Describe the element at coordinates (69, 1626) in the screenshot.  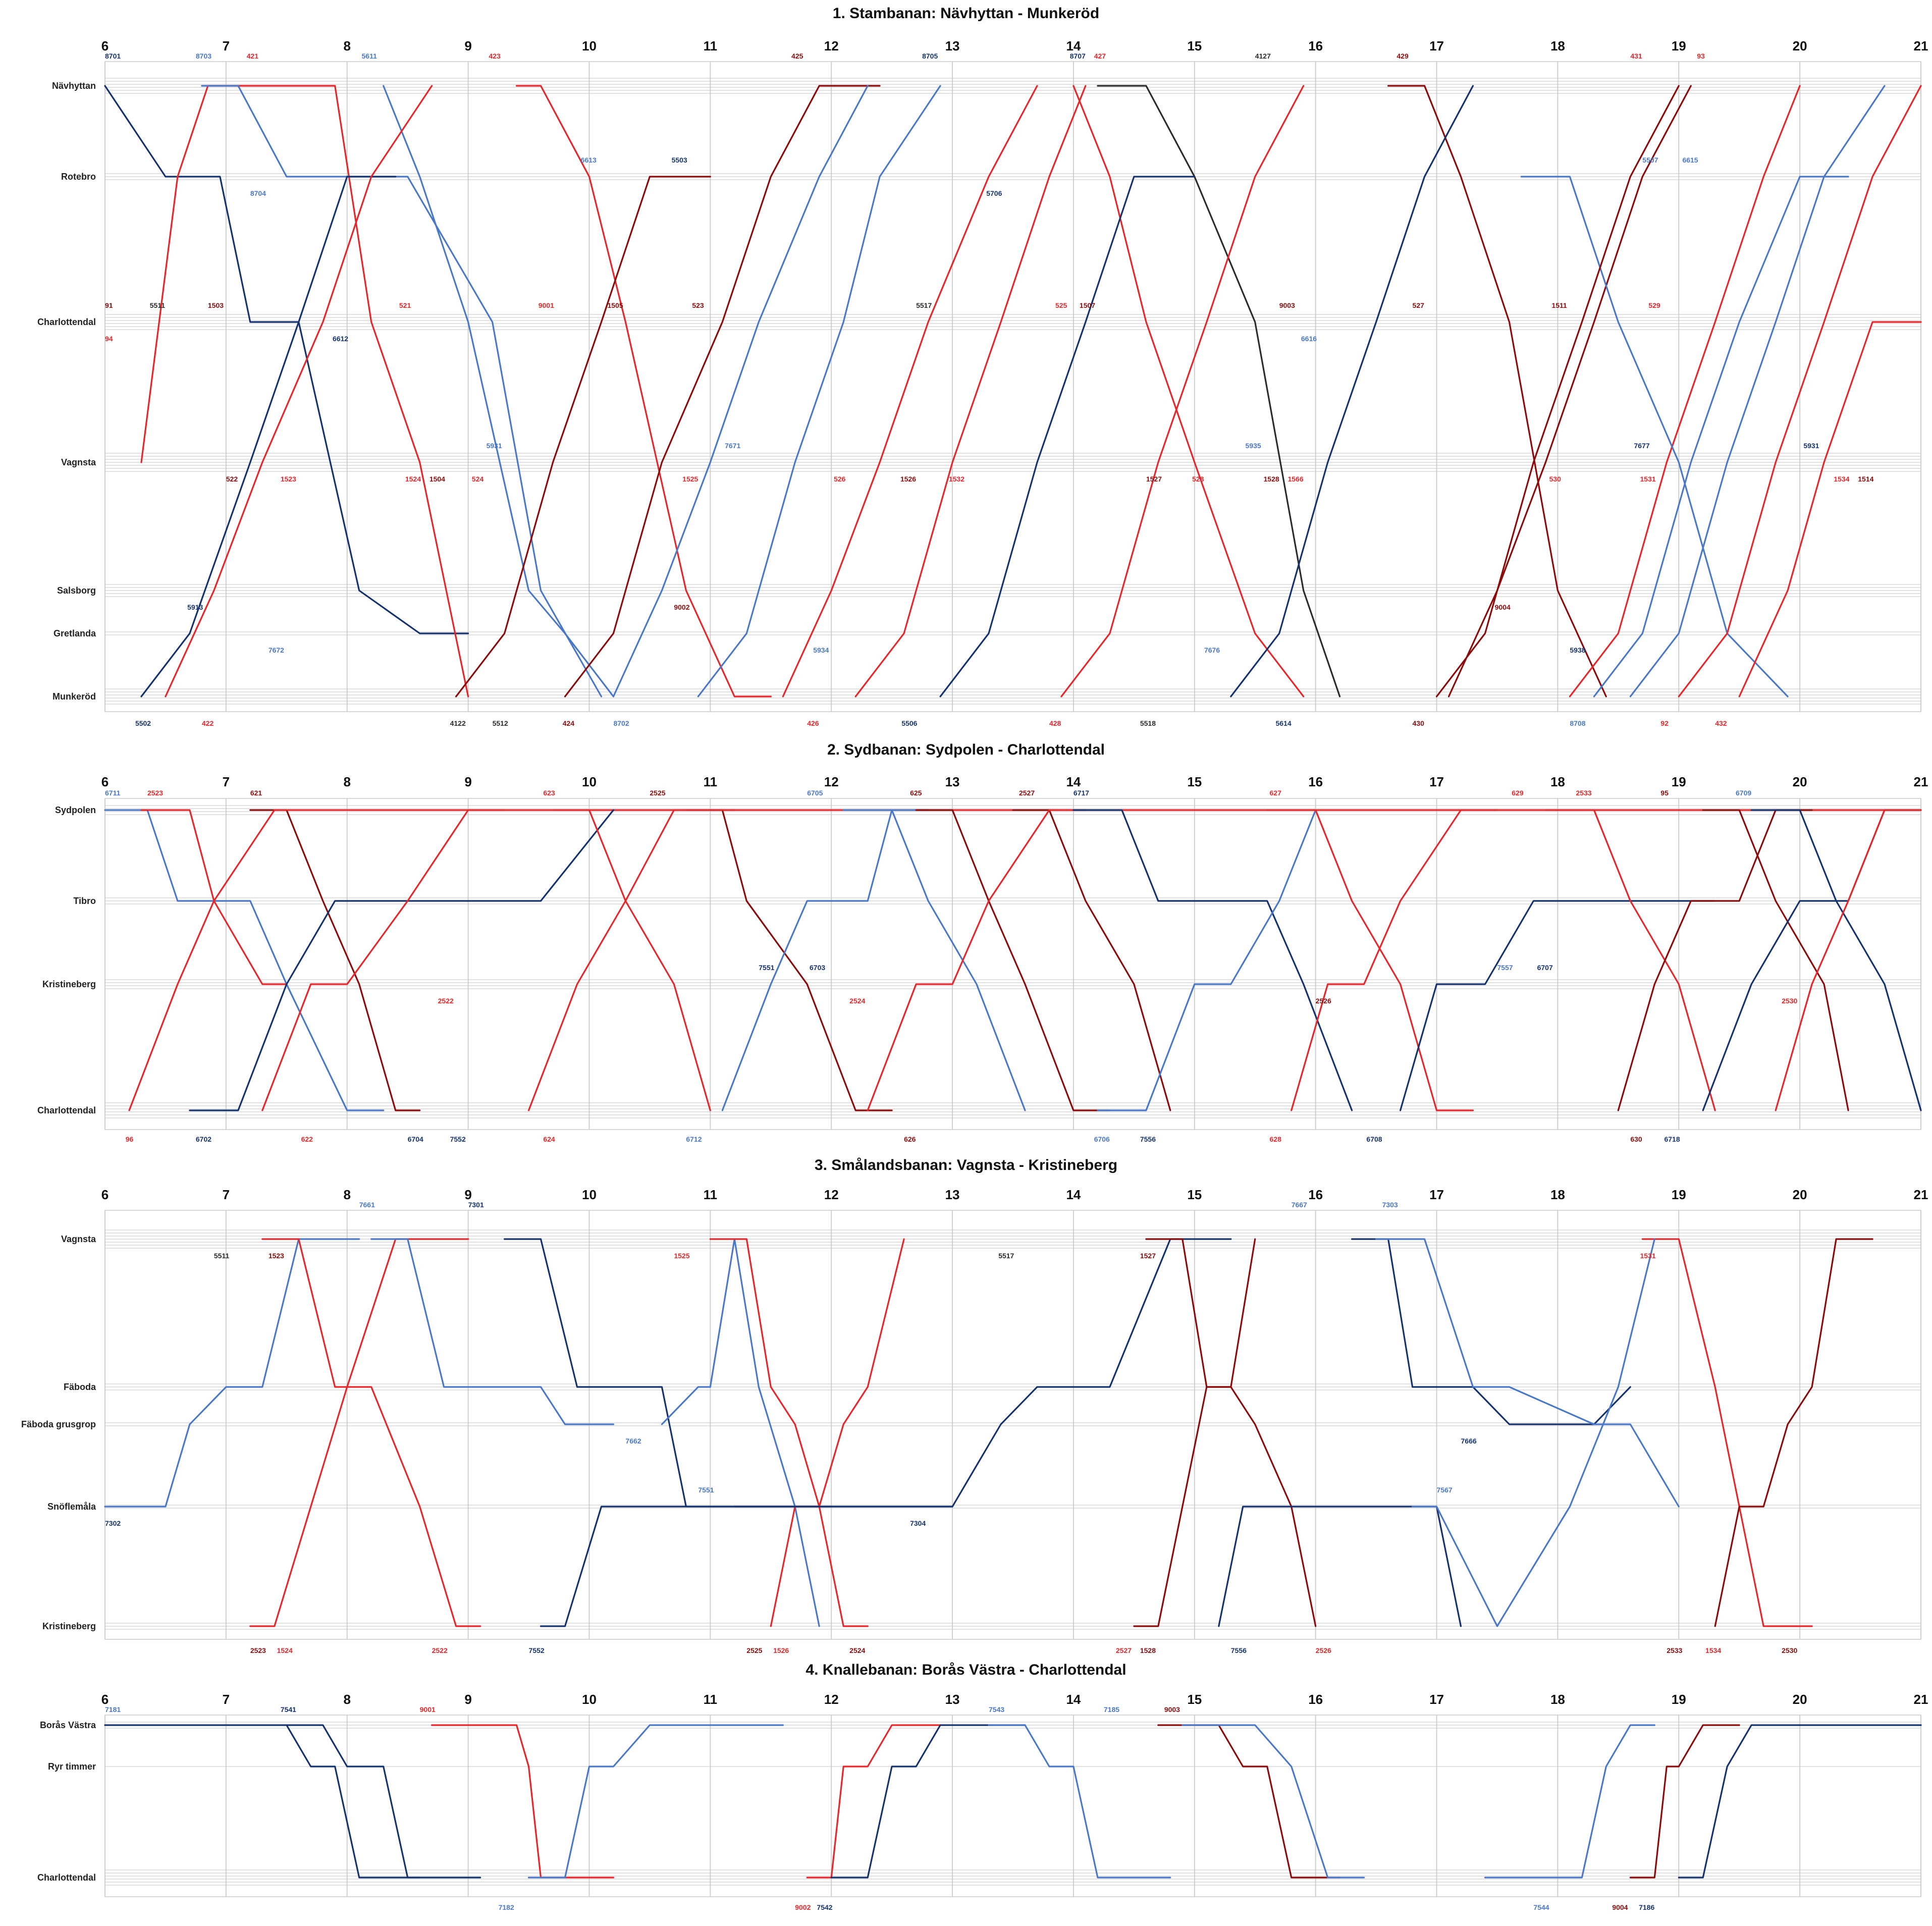
I see `station-label: Kristineberg` at that location.